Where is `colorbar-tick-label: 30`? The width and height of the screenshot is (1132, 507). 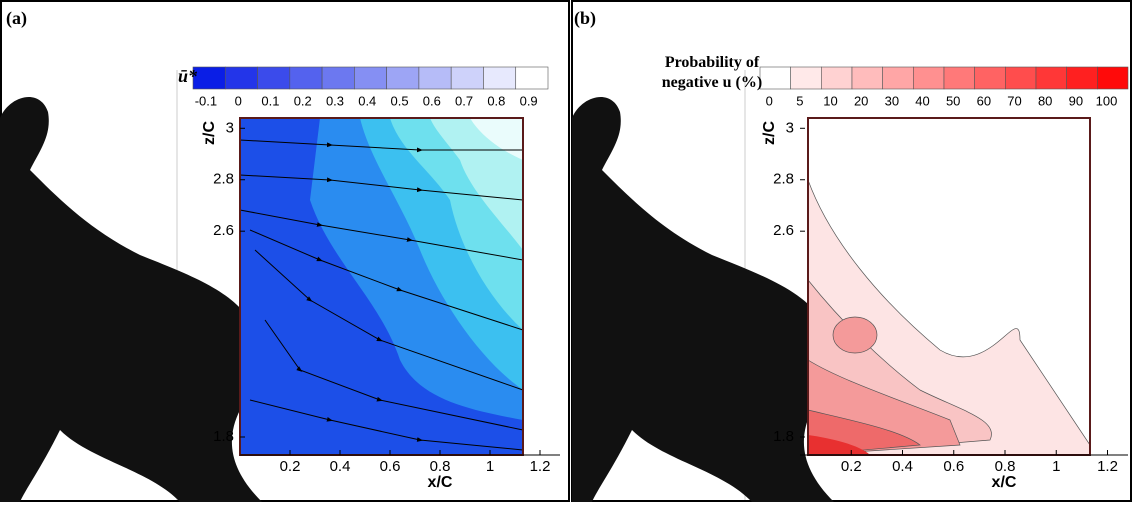
colorbar-tick-label: 30 is located at coordinates (892, 100).